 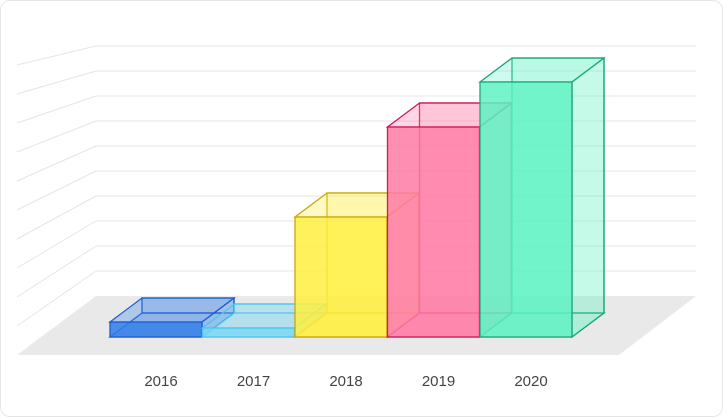 I want to click on x-tick-label: 2020, so click(x=530, y=381).